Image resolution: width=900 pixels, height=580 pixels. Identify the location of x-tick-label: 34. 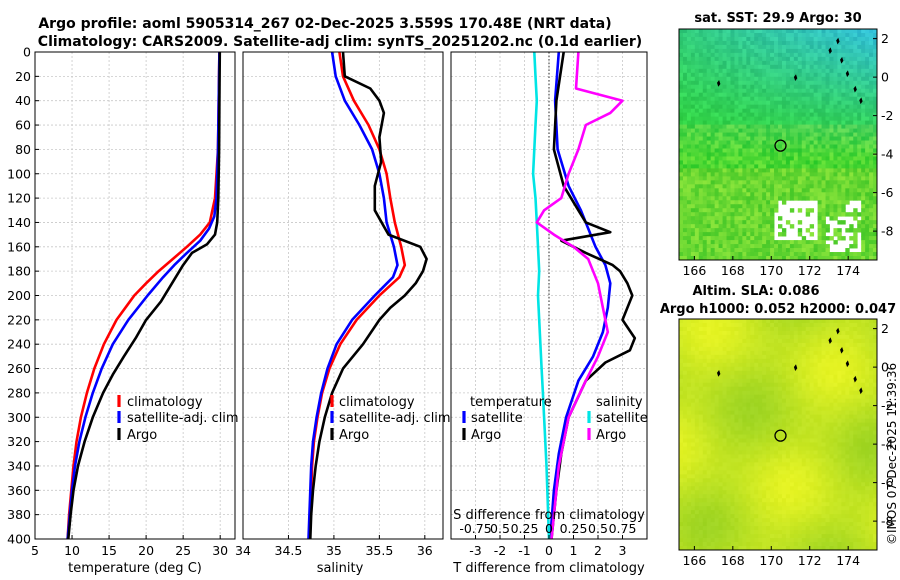
(243, 550).